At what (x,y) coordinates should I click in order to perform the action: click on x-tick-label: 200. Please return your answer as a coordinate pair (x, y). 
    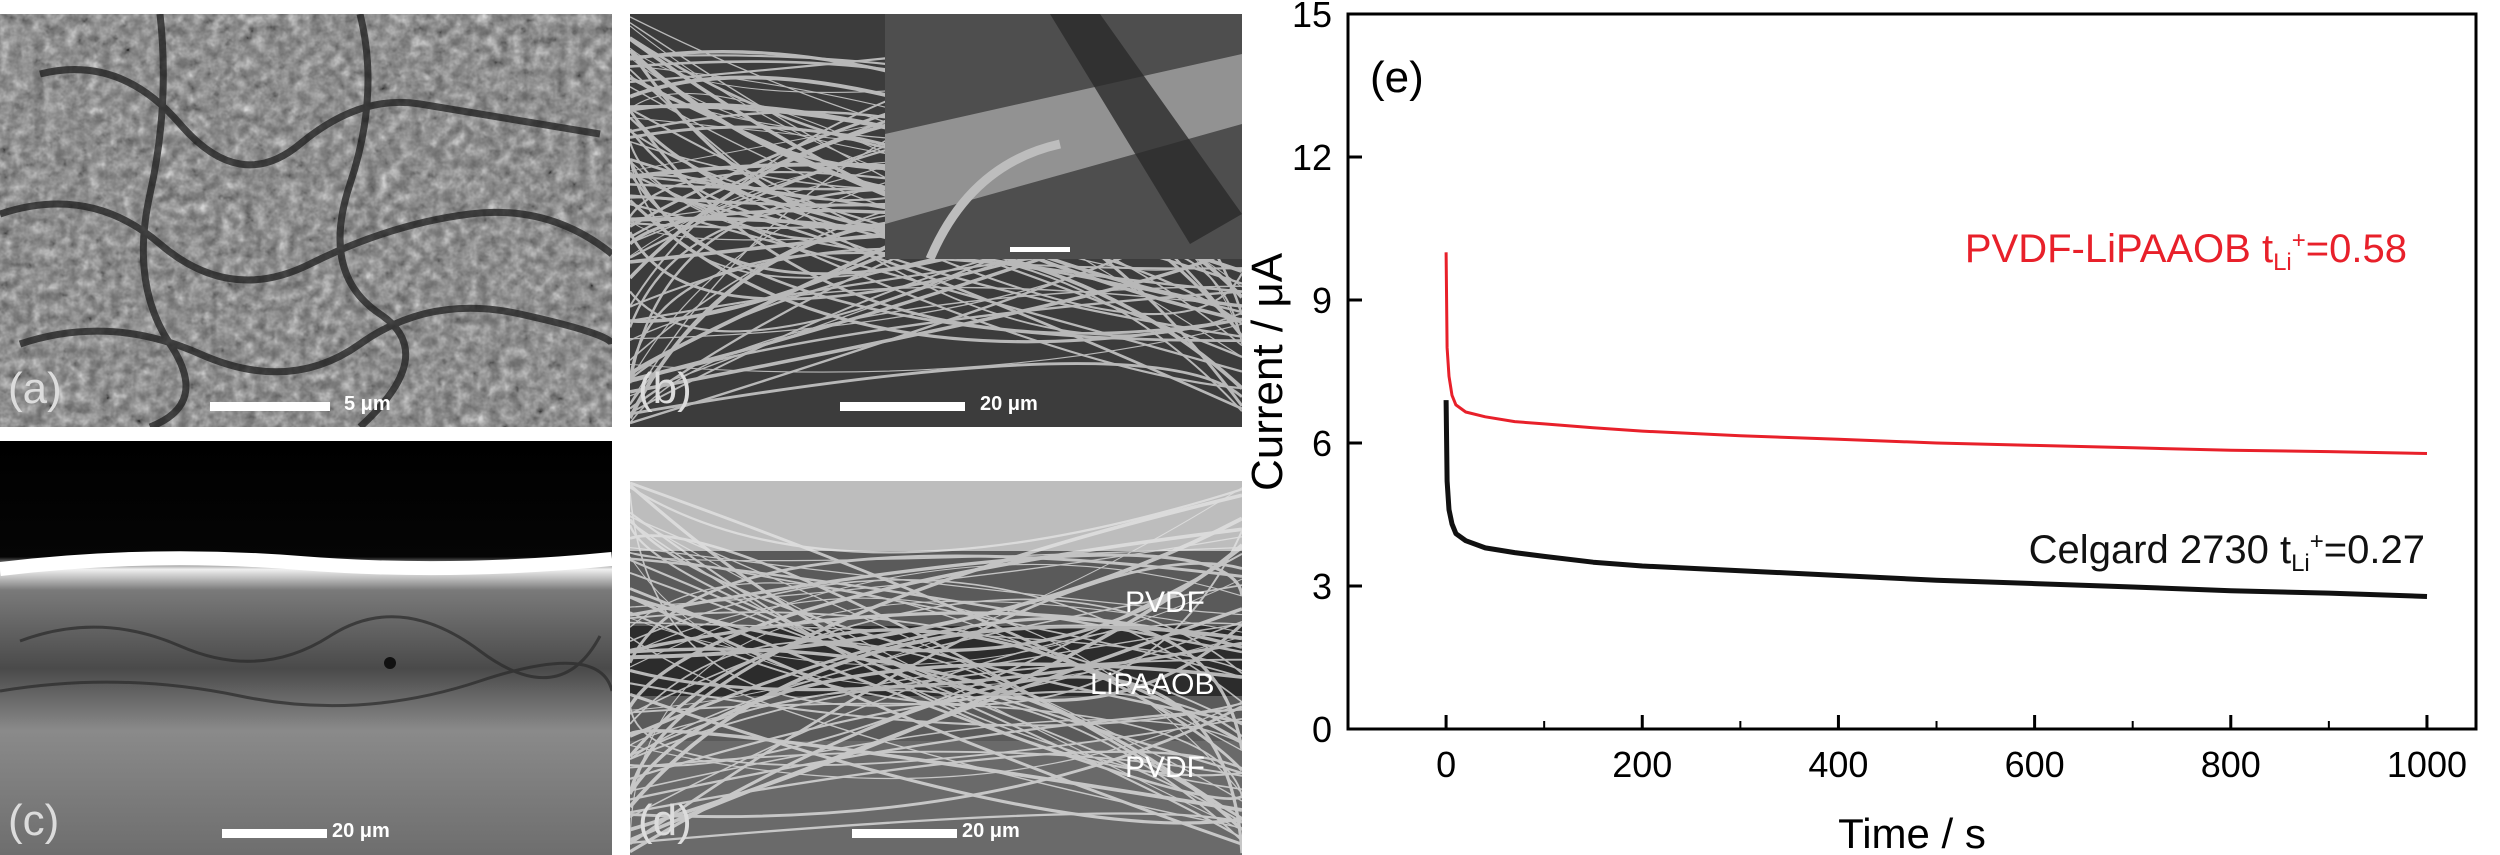
    Looking at the image, I should click on (1642, 764).